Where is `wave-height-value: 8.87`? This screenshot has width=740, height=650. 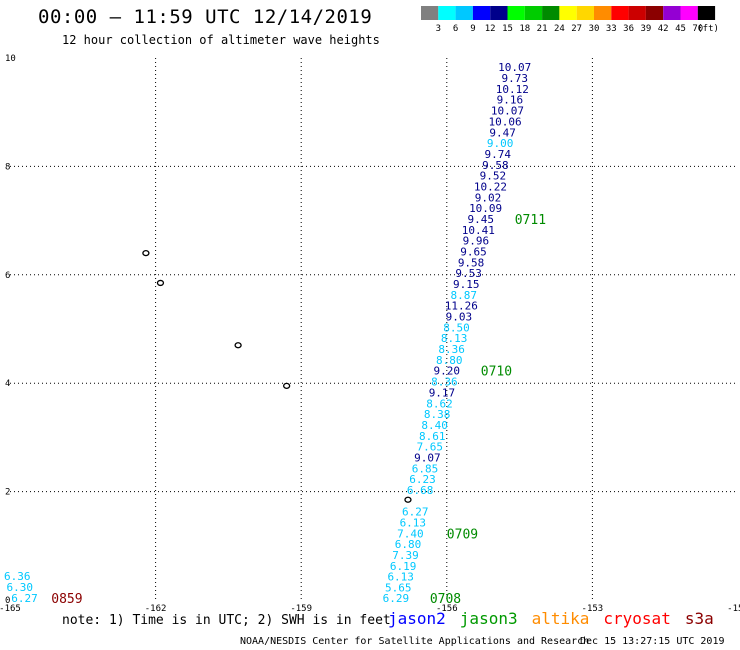 wave-height-value: 8.87 is located at coordinates (464, 295).